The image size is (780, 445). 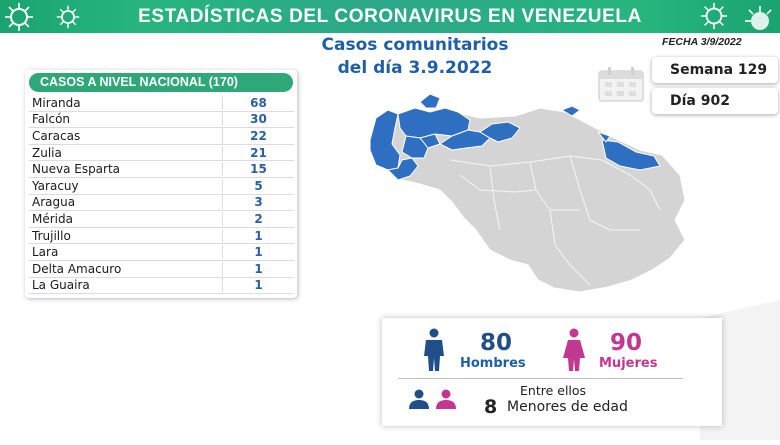 What do you see at coordinates (125, 235) in the screenshot?
I see `state-name: Trujillo` at bounding box center [125, 235].